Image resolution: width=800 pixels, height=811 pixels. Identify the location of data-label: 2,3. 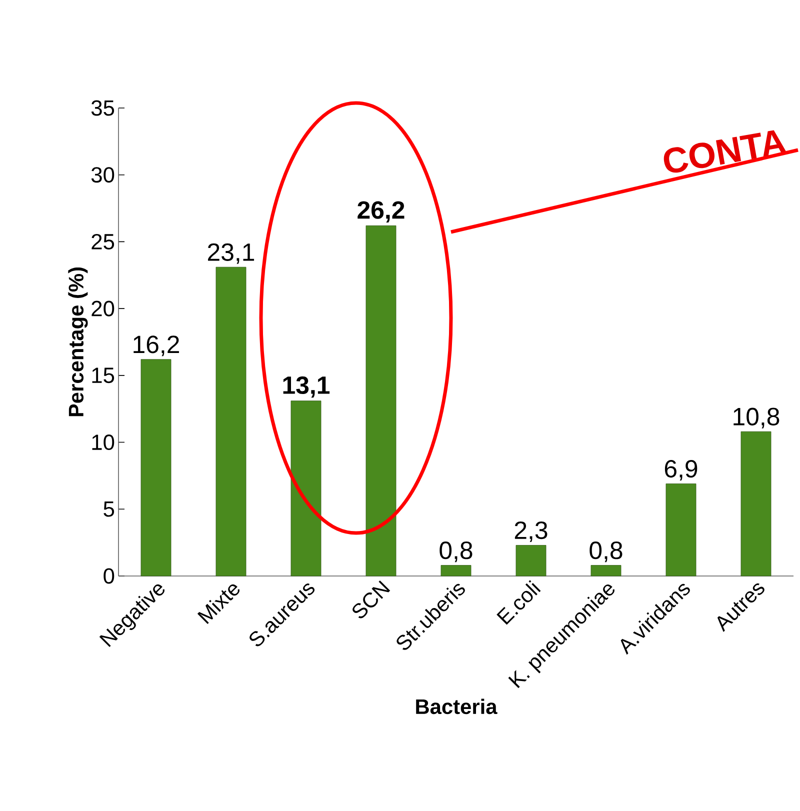
(531, 531).